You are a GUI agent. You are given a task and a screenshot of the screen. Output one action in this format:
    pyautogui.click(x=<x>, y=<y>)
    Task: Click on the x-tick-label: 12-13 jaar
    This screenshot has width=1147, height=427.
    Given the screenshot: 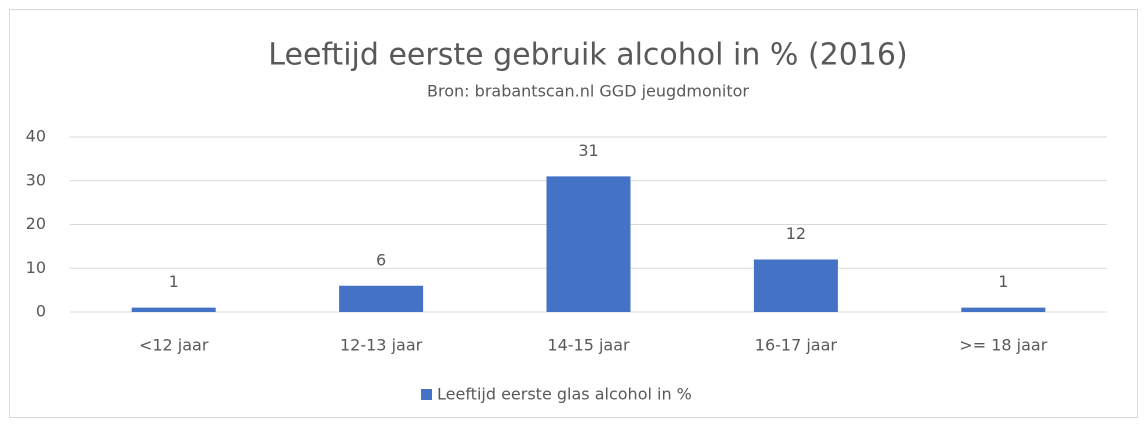 What is the action you would take?
    pyautogui.click(x=381, y=345)
    